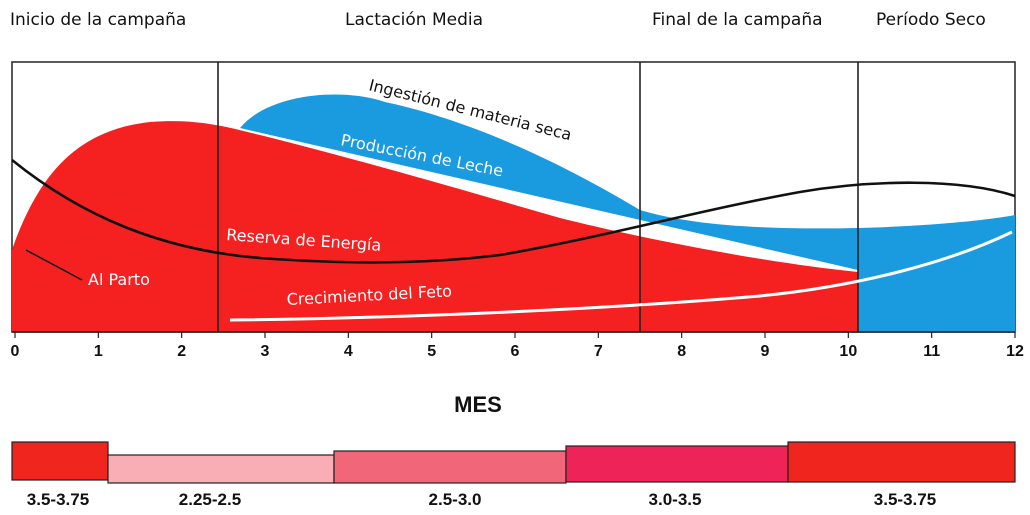 The height and width of the screenshot is (515, 1030). Describe the element at coordinates (931, 20) in the screenshot. I see `phase-dry-label: Período Seco` at that location.